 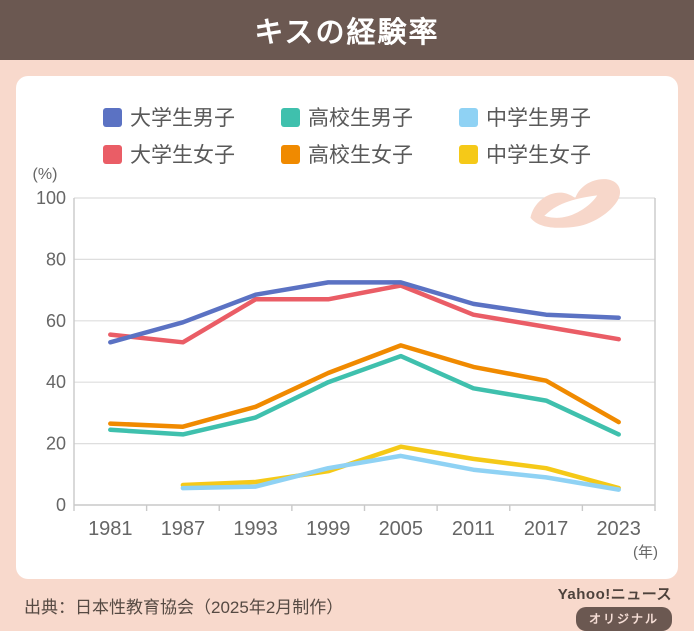 What do you see at coordinates (347, 135) in the screenshot?
I see `chart-legend: 大学生男子 高校生男子 中学生男子大学生女子 高校生女子 中学生女子` at bounding box center [347, 135].